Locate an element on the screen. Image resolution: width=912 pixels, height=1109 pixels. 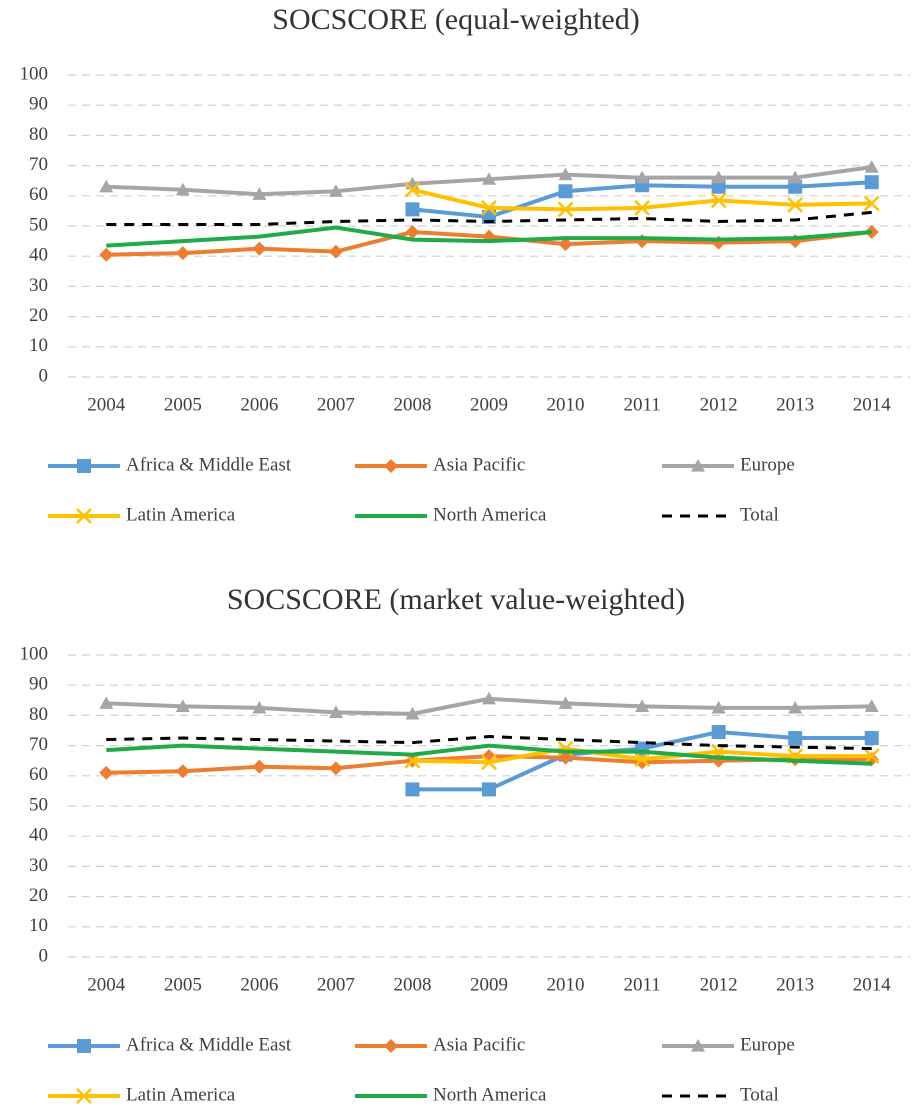
y-tick-label: 40 is located at coordinates (38, 835).